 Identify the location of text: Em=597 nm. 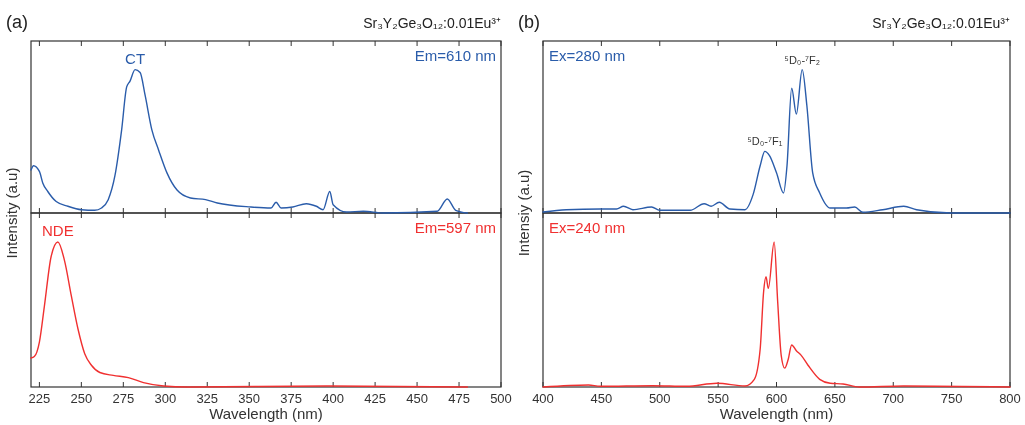
(455, 227).